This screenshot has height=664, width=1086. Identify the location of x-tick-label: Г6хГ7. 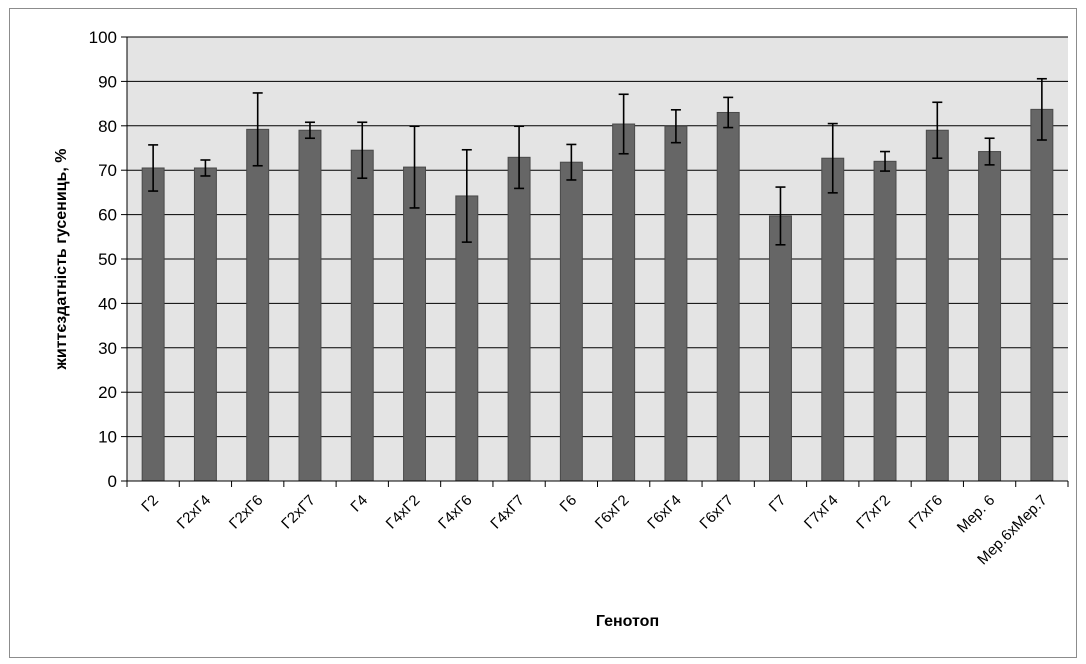
(716, 512).